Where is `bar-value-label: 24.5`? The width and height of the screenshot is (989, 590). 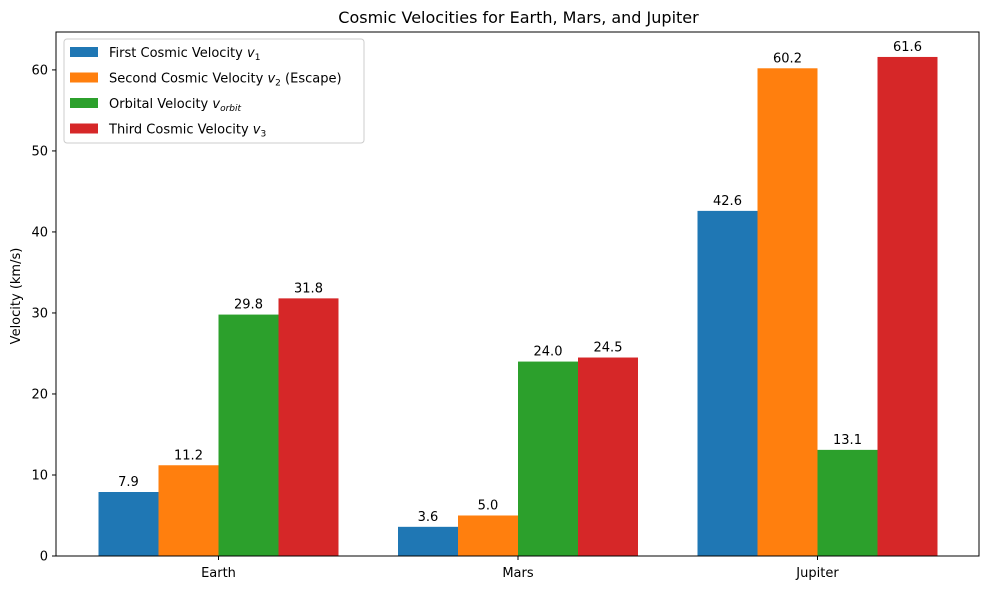
bar-value-label: 24.5 is located at coordinates (608, 348).